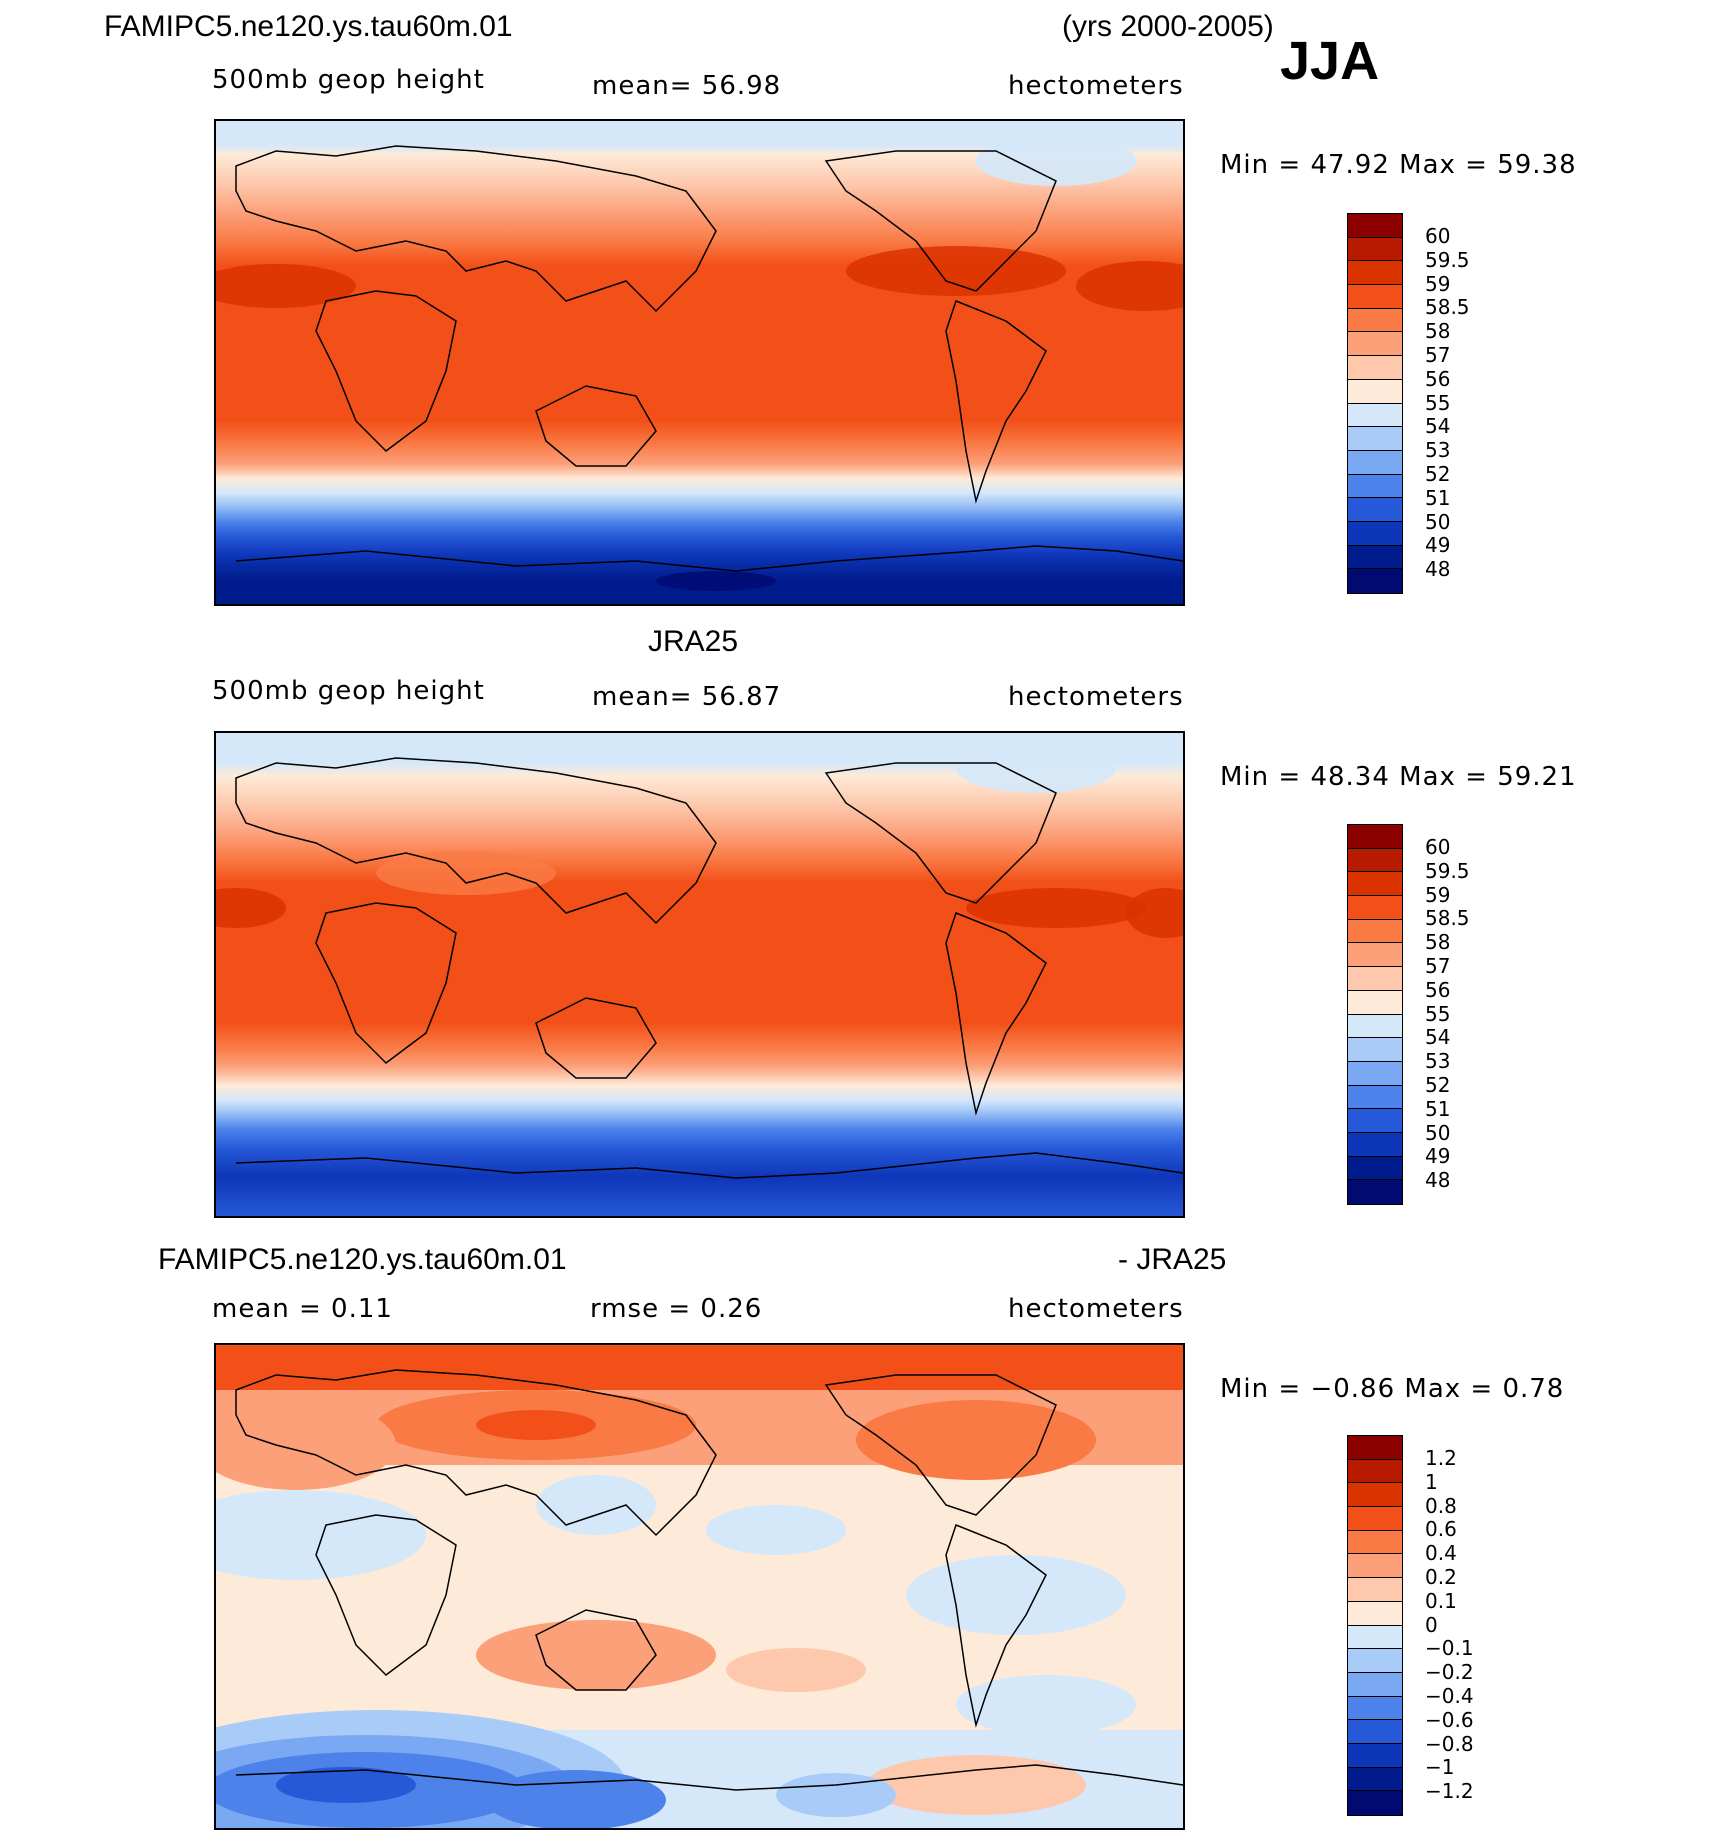 Image resolution: width=1710 pixels, height=1841 pixels. What do you see at coordinates (1441, 1600) in the screenshot?
I see `panel3-colorbar-tick-label: 0.1` at bounding box center [1441, 1600].